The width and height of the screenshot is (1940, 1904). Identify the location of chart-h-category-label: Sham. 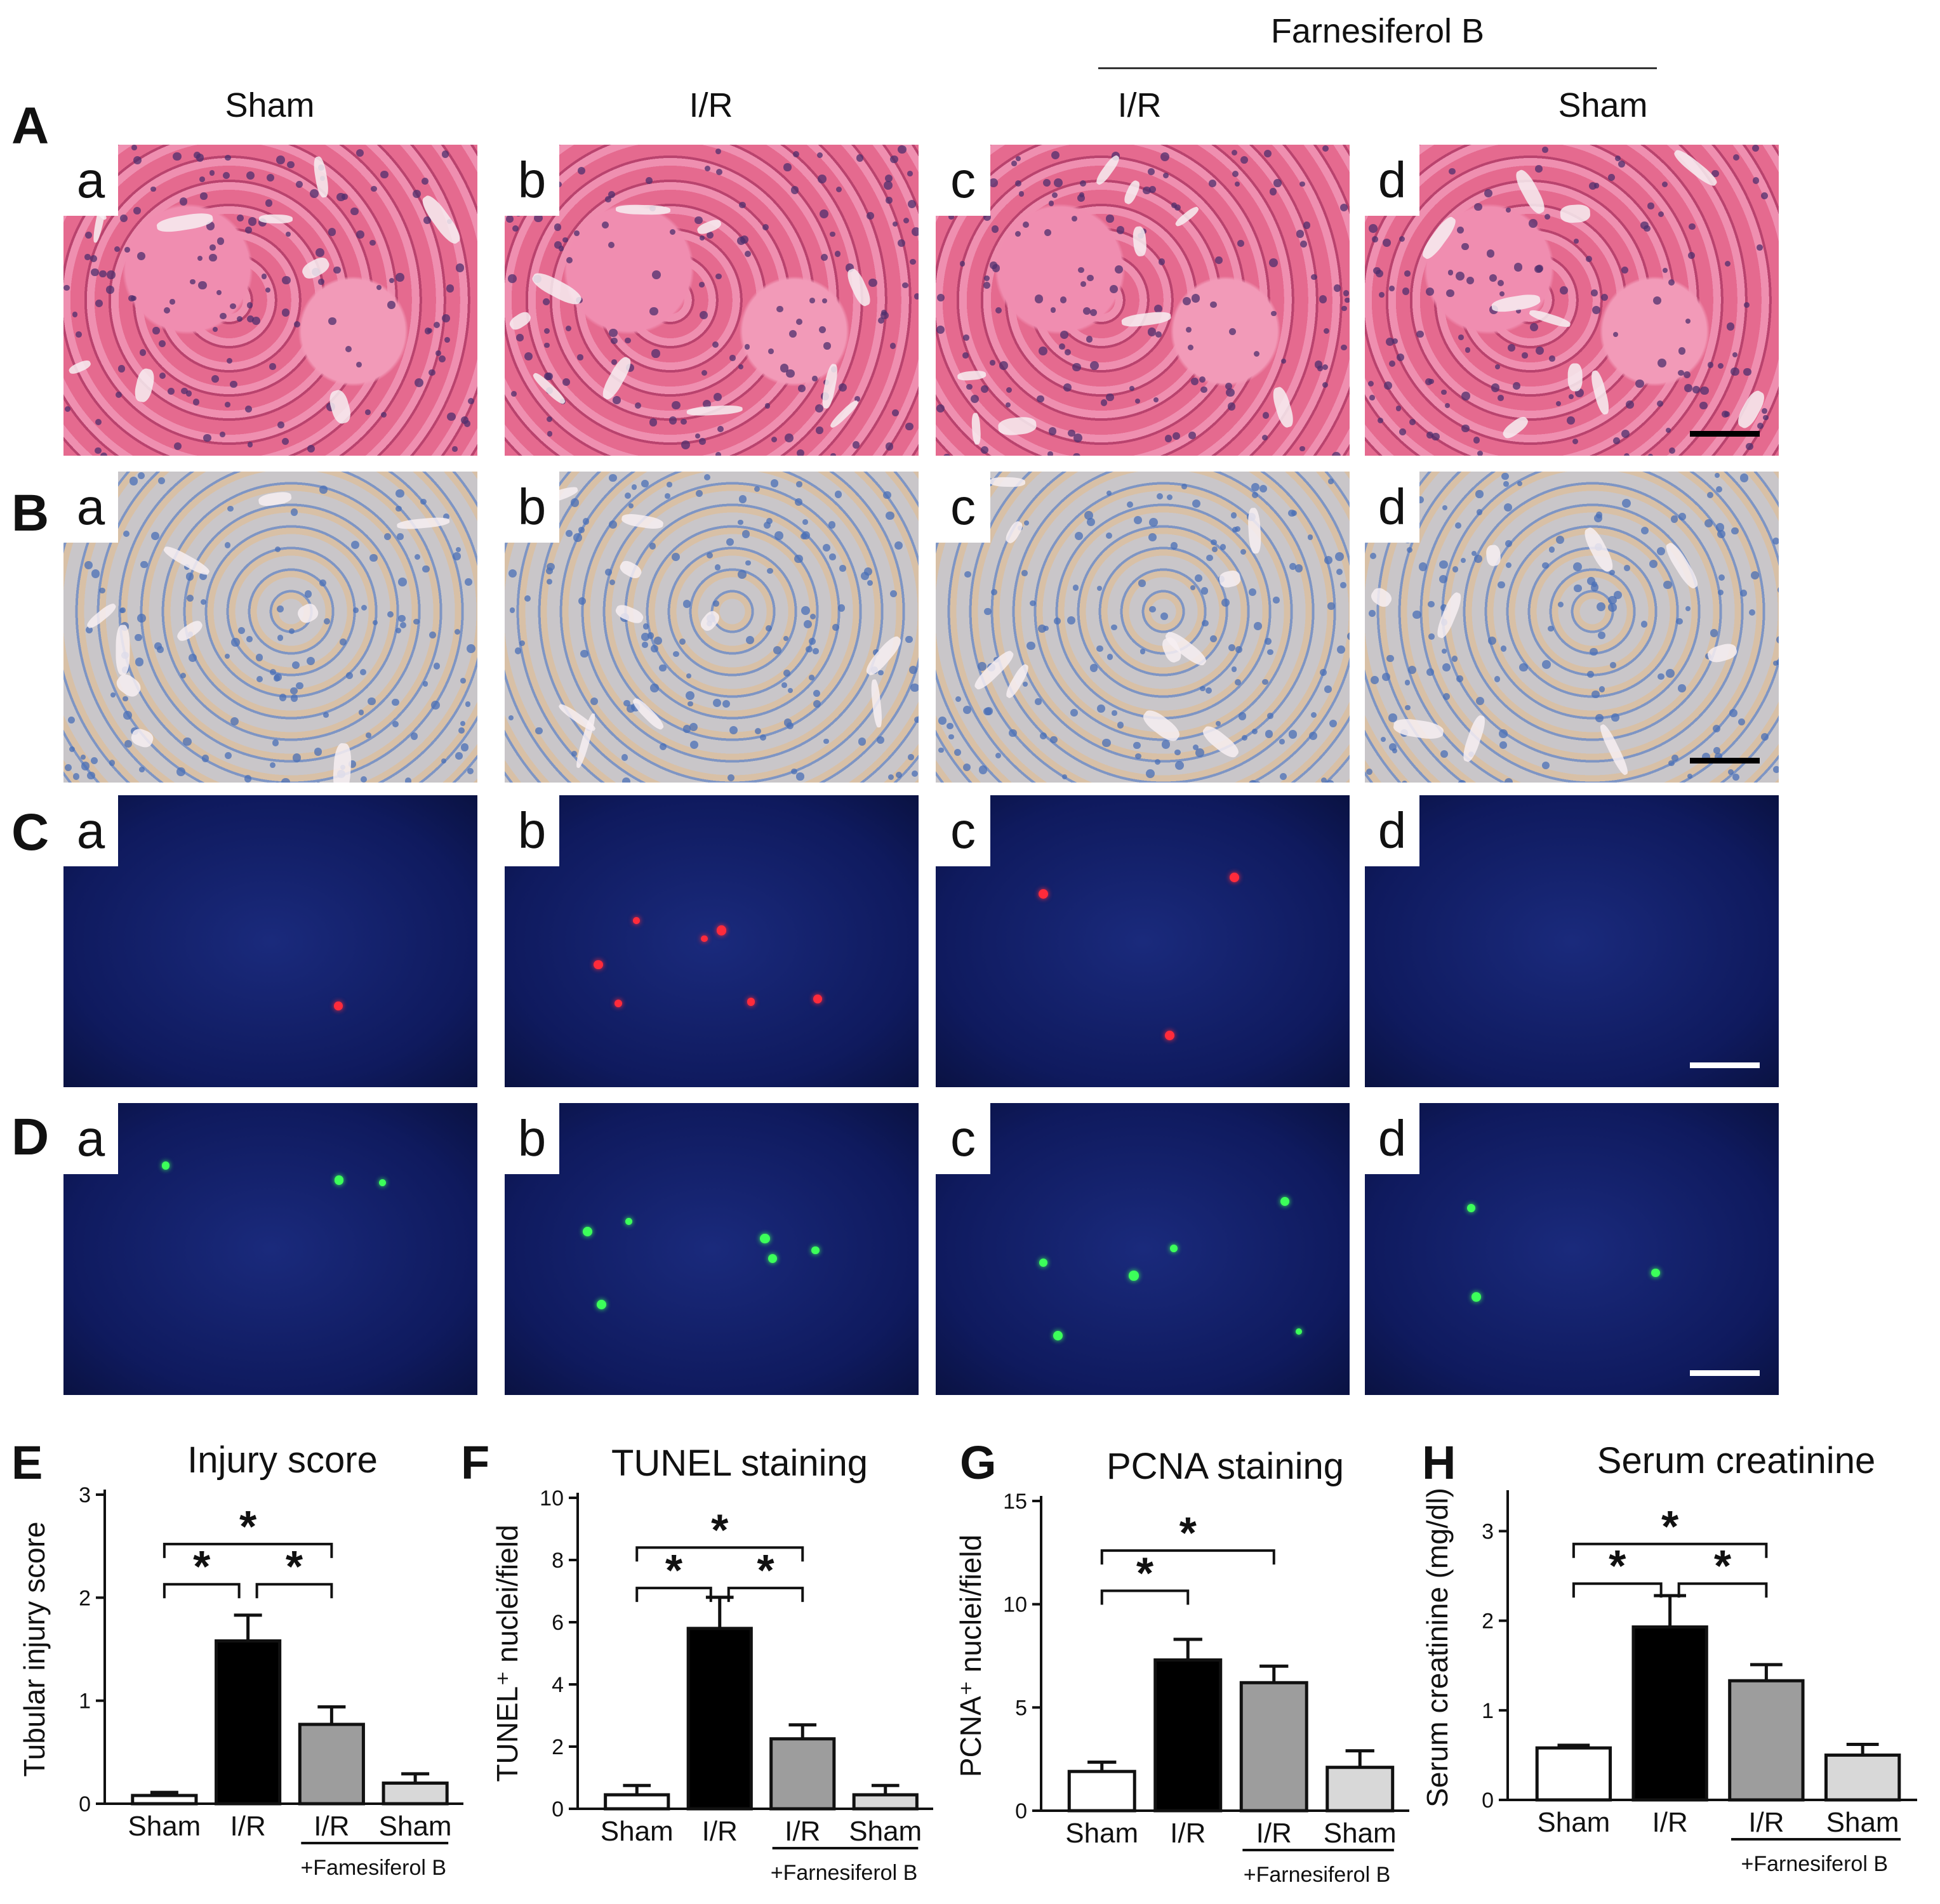
(1862, 1823).